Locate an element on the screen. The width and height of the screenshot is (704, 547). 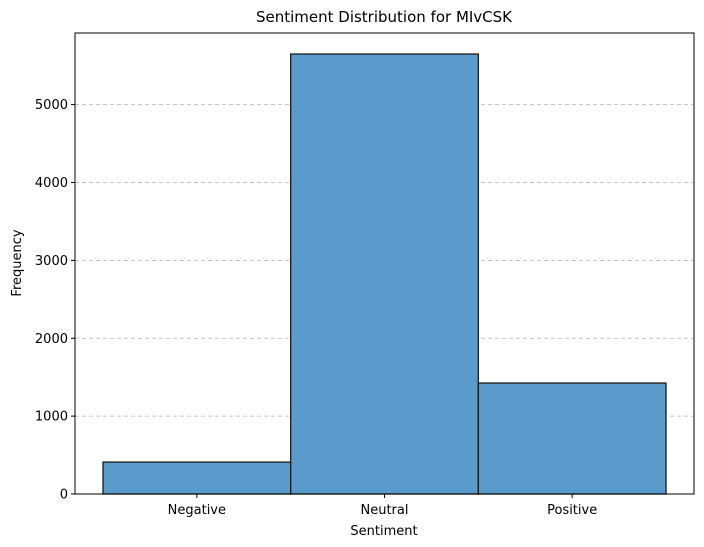
bar-positive is located at coordinates (572, 438).